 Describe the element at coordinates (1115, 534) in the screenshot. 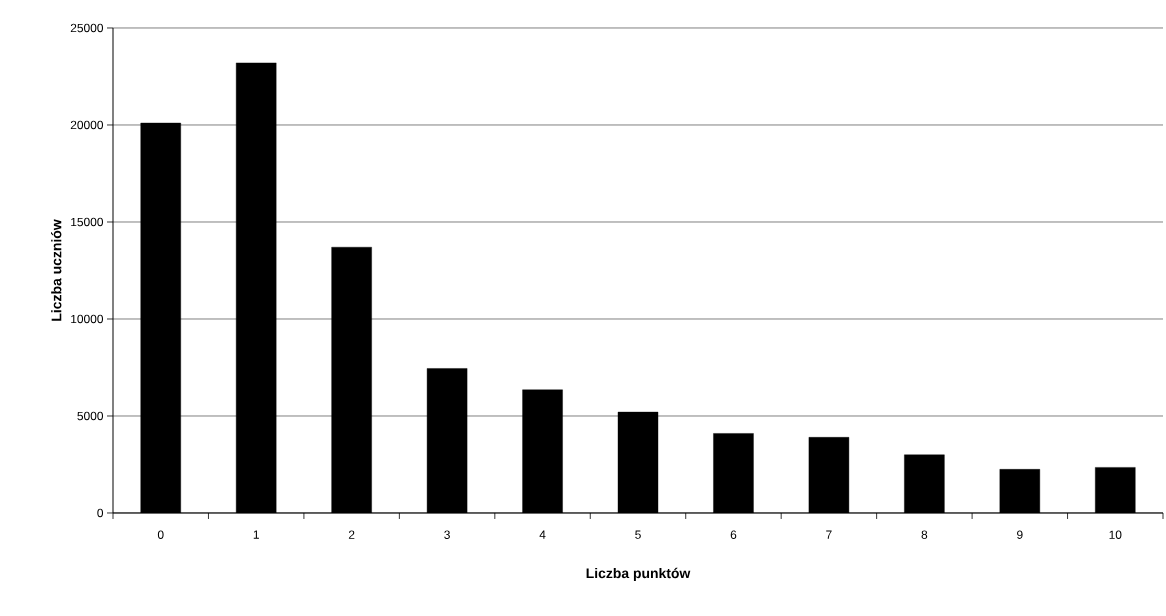

I see `x-tick-label: 10` at that location.